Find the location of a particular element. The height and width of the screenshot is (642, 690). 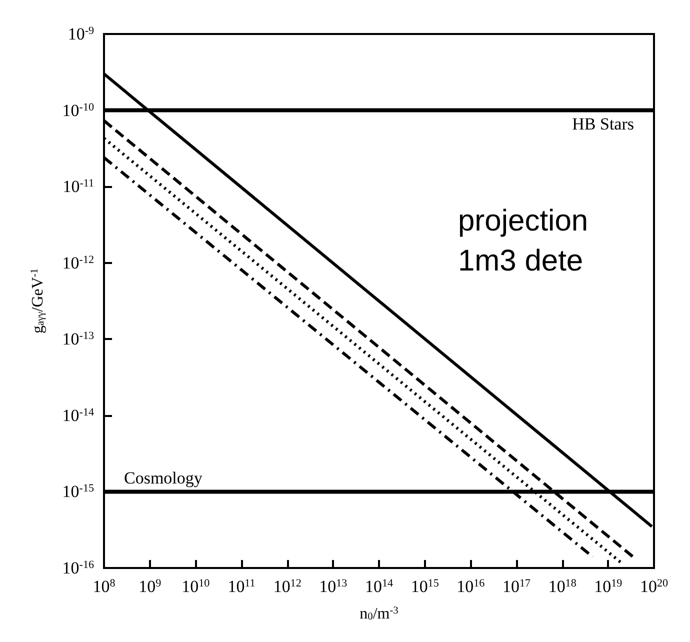

y-axis-title: gaγγ/GeV-1 is located at coordinates (38, 301).